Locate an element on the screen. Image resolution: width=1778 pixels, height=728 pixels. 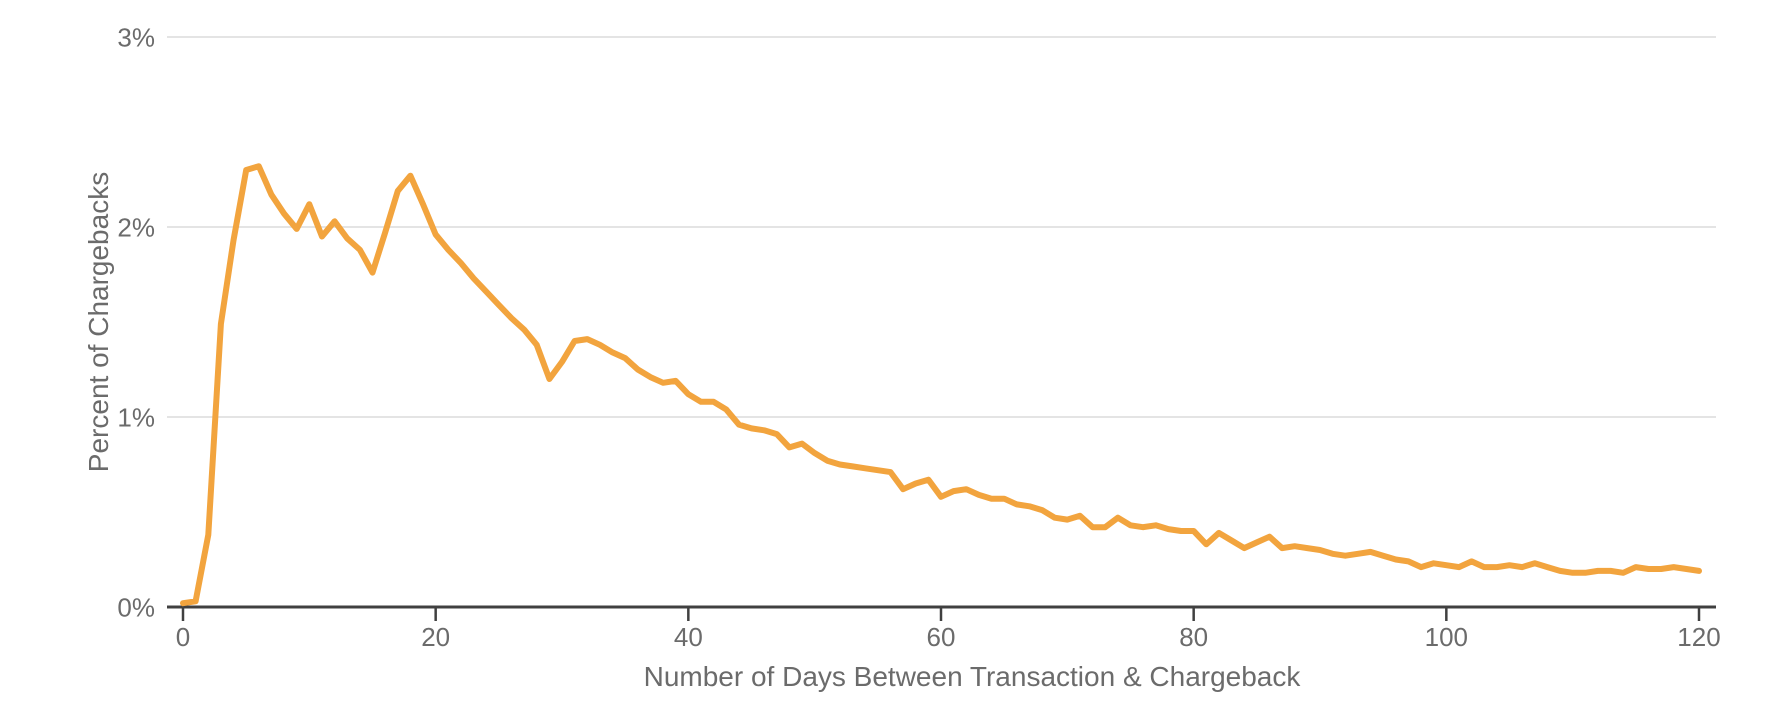
x-tick-label: 20 is located at coordinates (435, 637).